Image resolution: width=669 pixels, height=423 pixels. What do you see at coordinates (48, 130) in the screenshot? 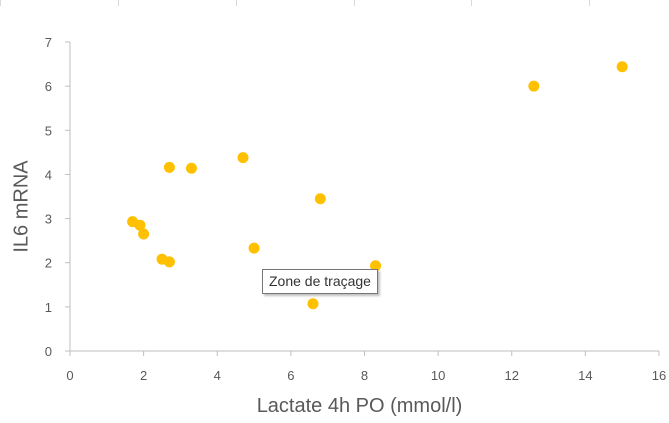
I see `y-tick-label: 5` at bounding box center [48, 130].